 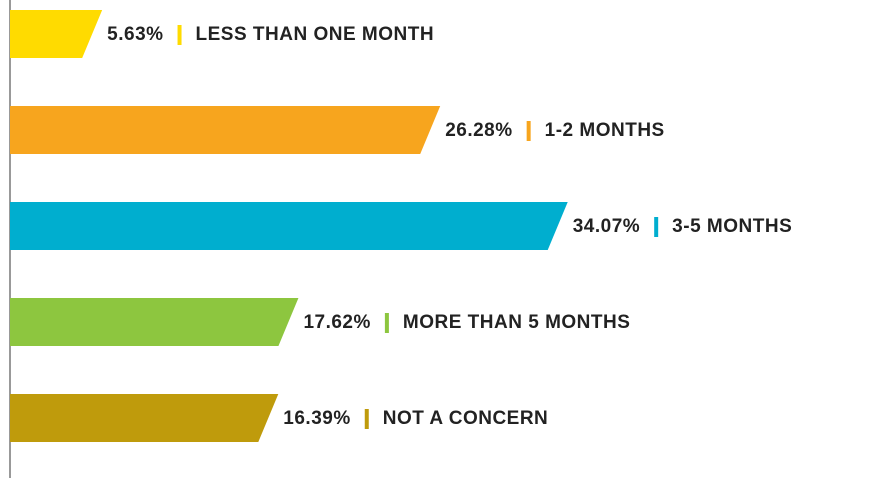 What do you see at coordinates (605, 130) in the screenshot?
I see `category-label: 1-2 MONTHS` at bounding box center [605, 130].